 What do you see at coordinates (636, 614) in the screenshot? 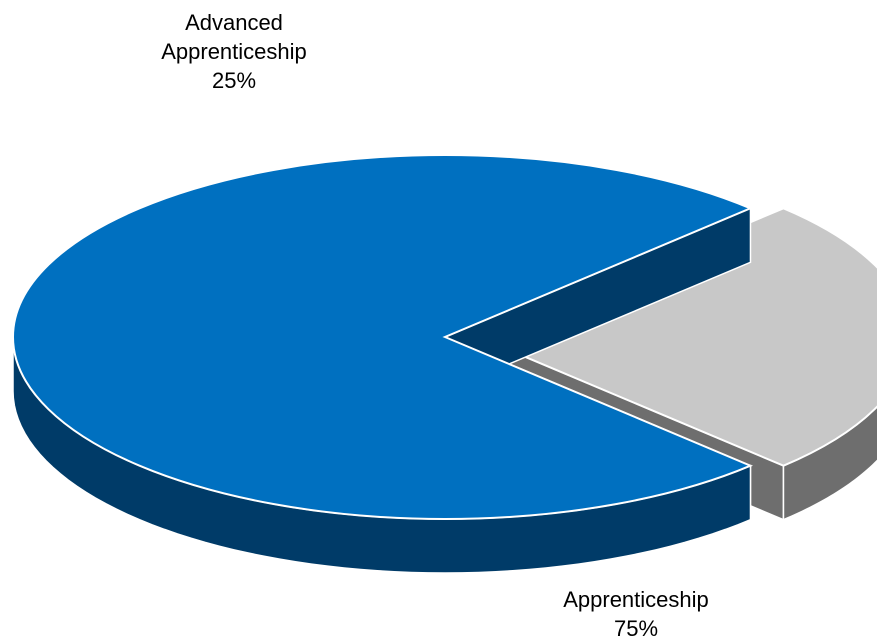
I see `slice-label-apprenticeship: Apprenticeship 75%` at bounding box center [636, 614].